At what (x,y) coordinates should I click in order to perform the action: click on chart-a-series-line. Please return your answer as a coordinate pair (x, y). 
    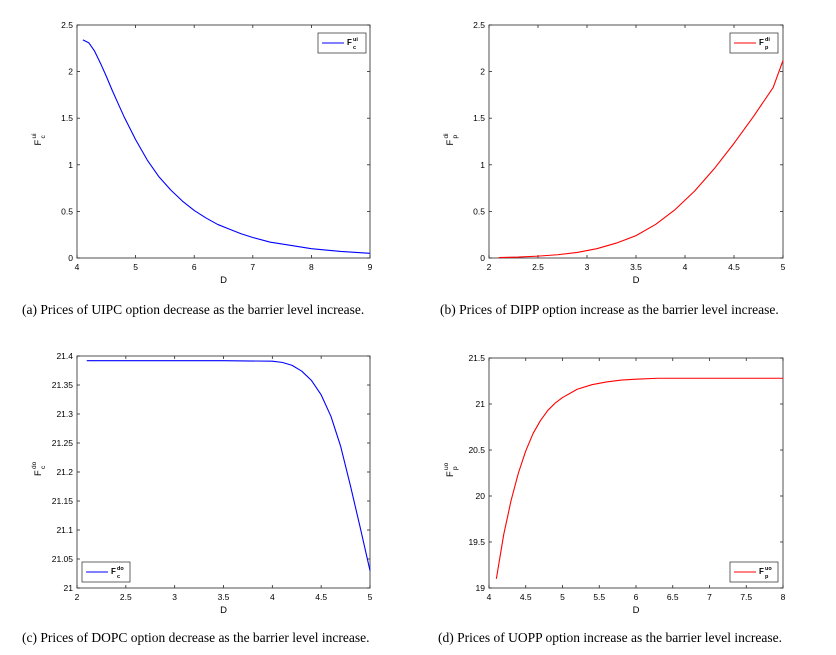
    Looking at the image, I should click on (226, 146).